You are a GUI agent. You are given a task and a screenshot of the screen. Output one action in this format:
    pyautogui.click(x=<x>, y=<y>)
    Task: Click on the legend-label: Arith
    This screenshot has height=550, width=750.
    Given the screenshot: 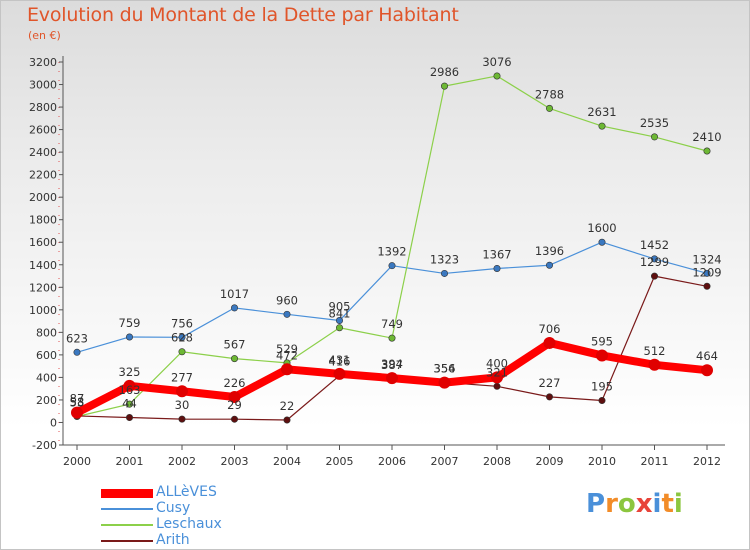 What is the action you would take?
    pyautogui.click(x=173, y=540)
    